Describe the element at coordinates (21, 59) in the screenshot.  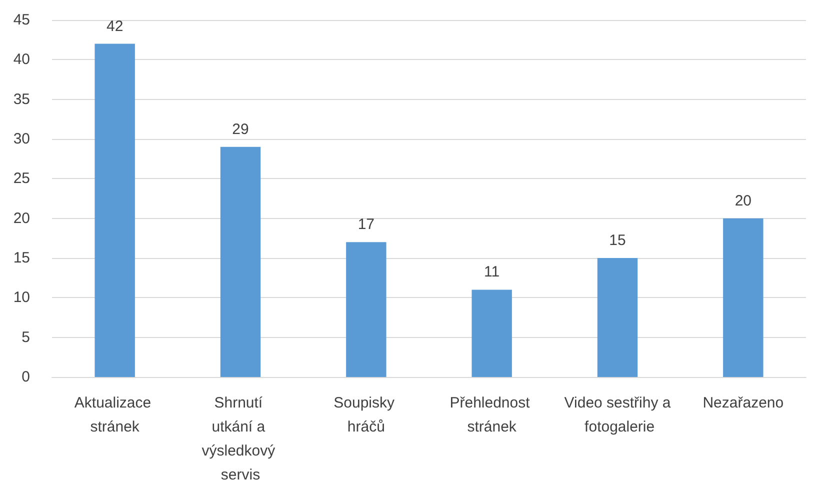
I see `y-tick-label: 40` at that location.